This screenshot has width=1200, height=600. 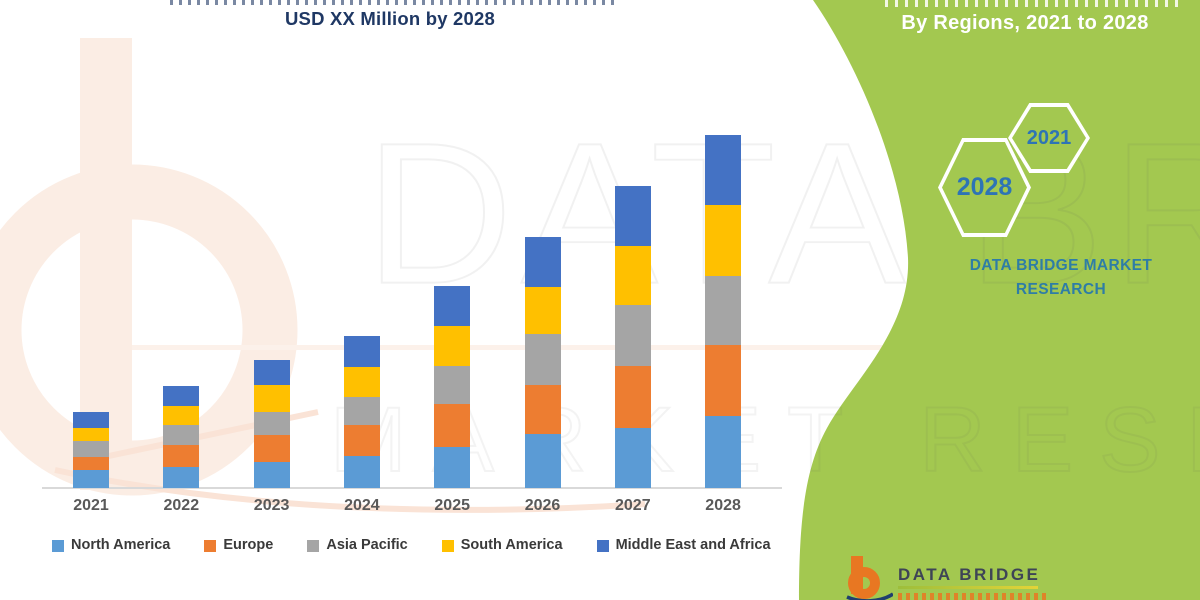 What do you see at coordinates (91, 505) in the screenshot?
I see `x-axis-label-2021: 2021` at bounding box center [91, 505].